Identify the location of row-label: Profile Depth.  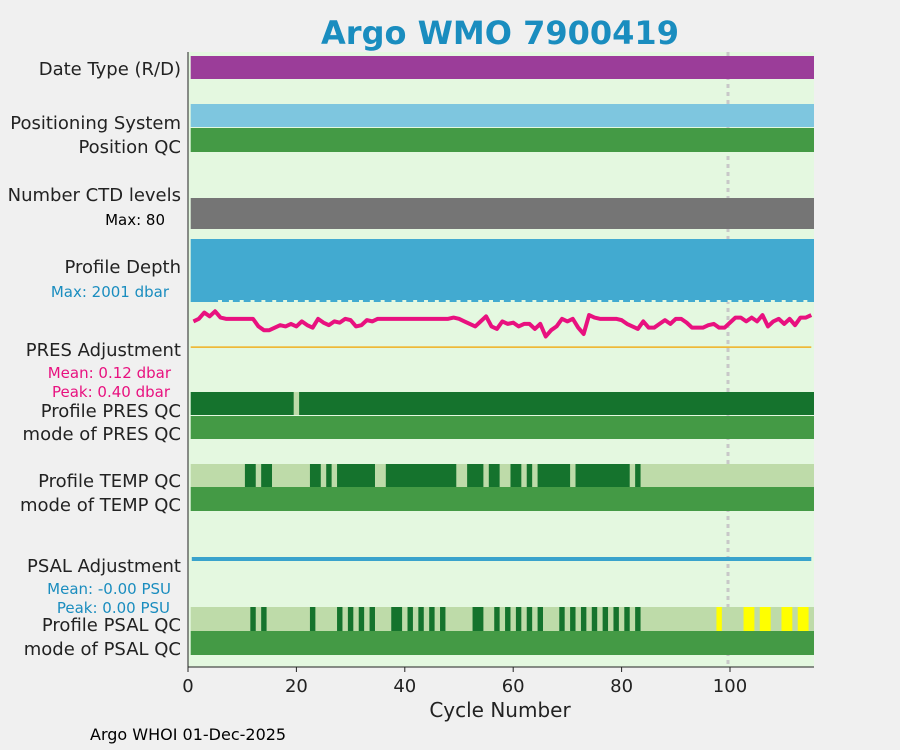
(122, 267).